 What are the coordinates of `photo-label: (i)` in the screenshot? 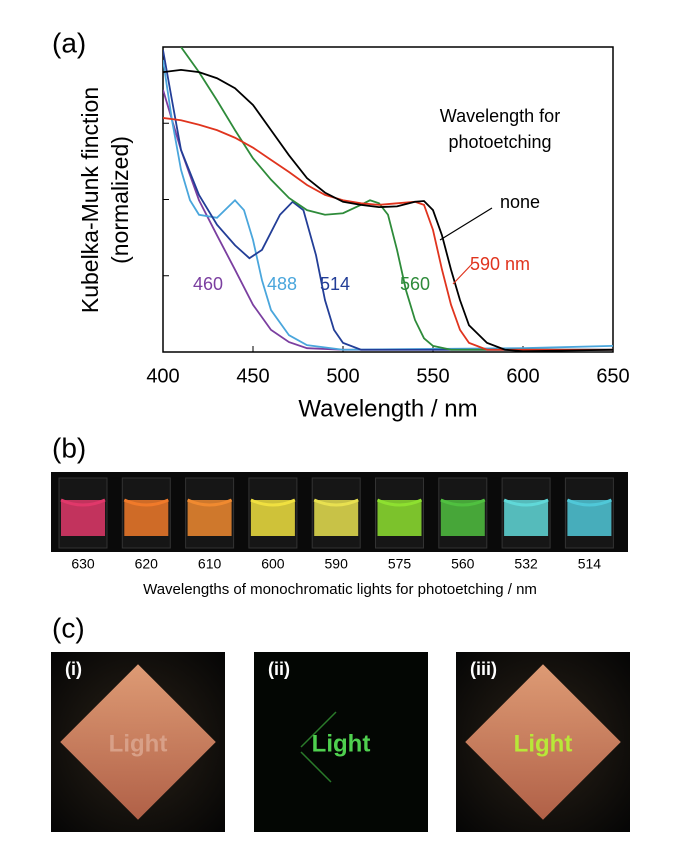 It's located at (73, 669).